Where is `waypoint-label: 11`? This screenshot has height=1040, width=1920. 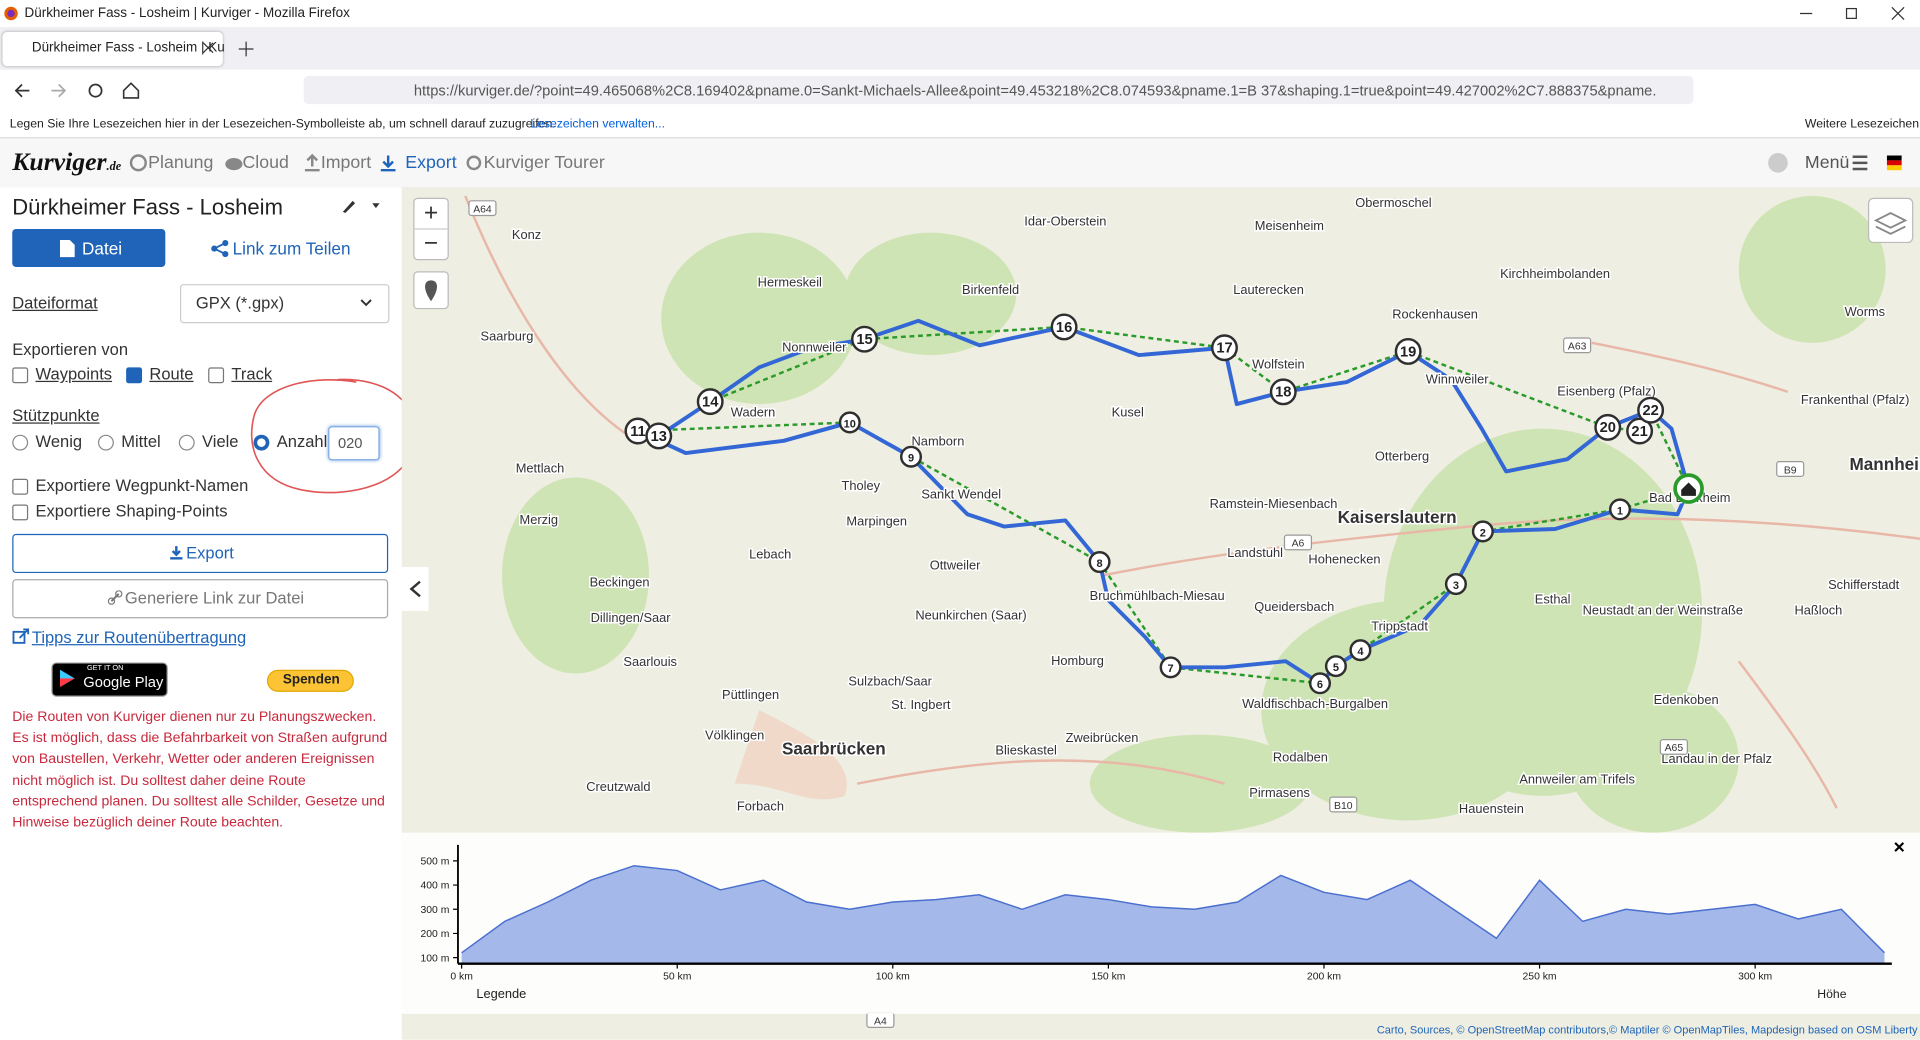 waypoint-label: 11 is located at coordinates (638, 432).